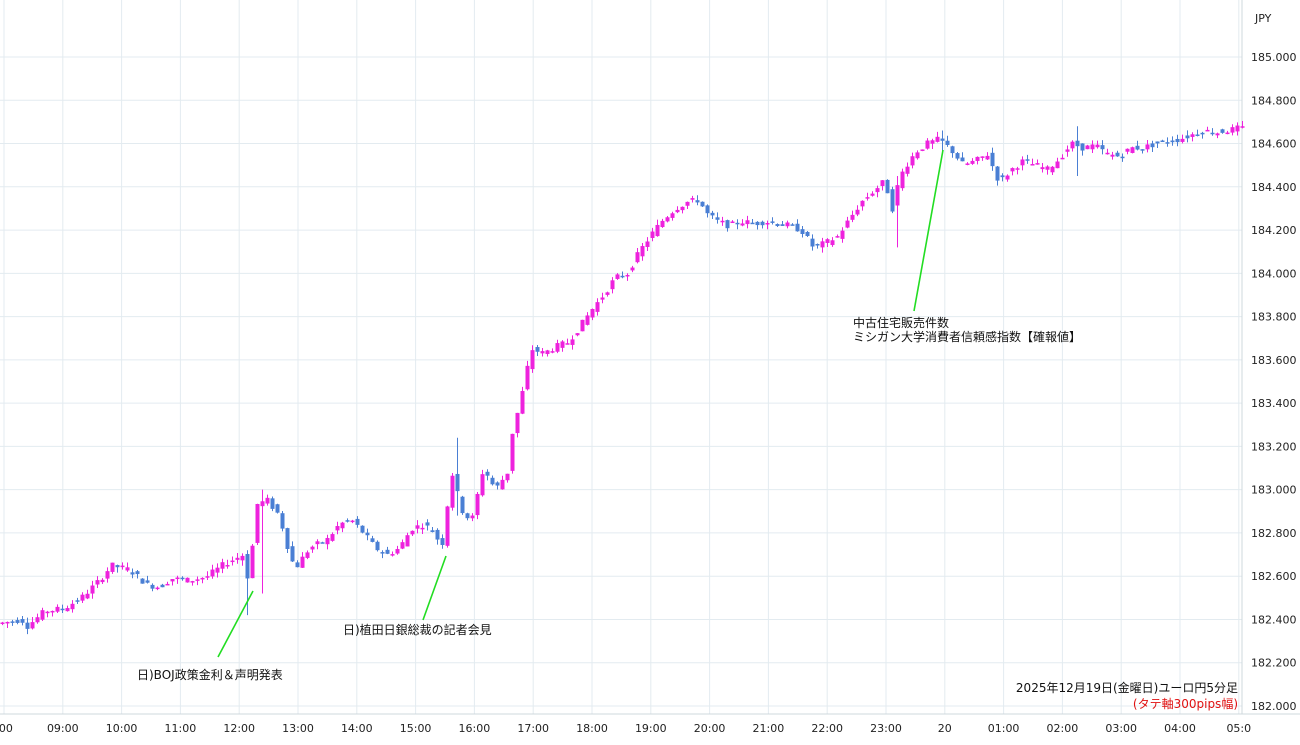 Image resolution: width=1300 pixels, height=745 pixels. What do you see at coordinates (901, 322) in the screenshot?
I see `annotation-label: 中古住宅販売件数` at bounding box center [901, 322].